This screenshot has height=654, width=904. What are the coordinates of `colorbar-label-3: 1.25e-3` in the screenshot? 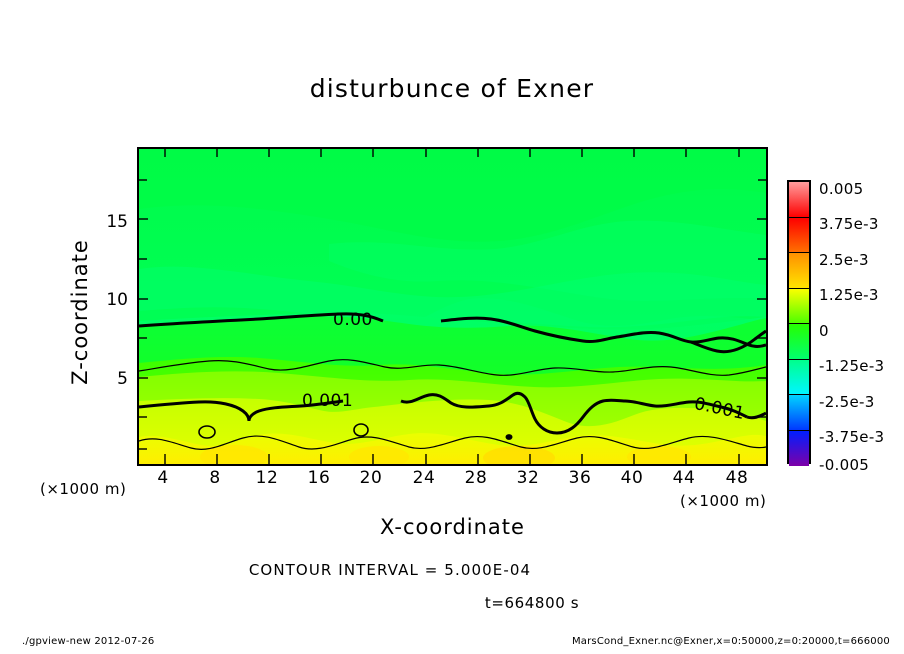 It's located at (849, 295).